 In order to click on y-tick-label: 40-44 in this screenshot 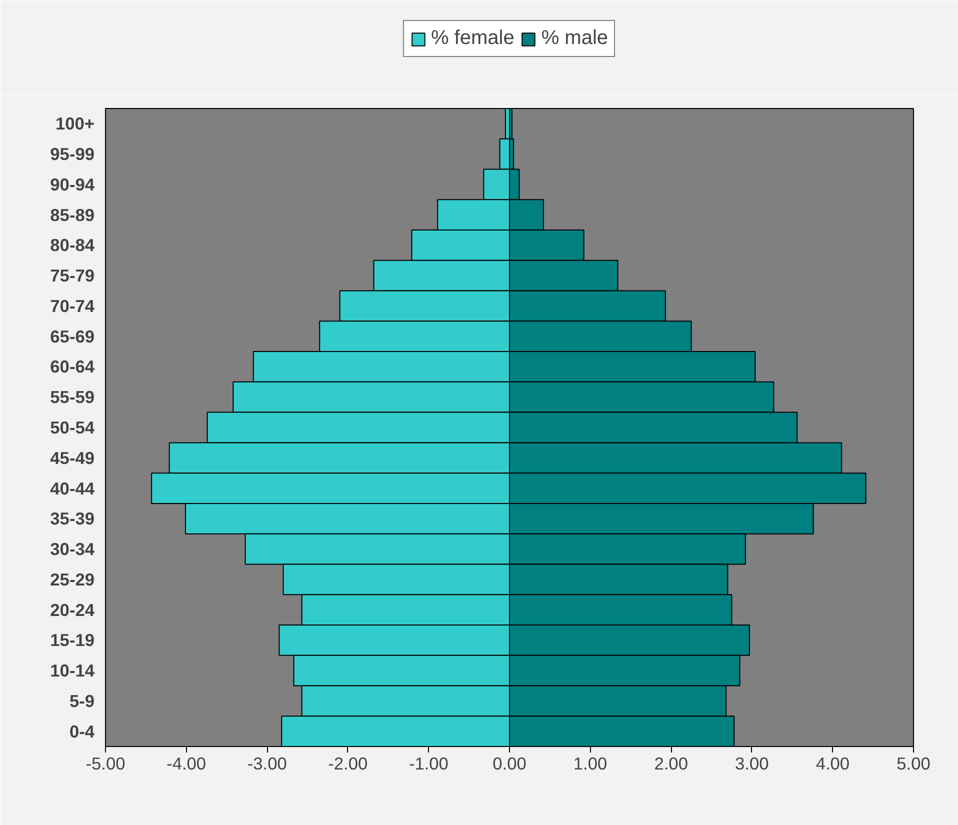, I will do `click(72, 488)`.